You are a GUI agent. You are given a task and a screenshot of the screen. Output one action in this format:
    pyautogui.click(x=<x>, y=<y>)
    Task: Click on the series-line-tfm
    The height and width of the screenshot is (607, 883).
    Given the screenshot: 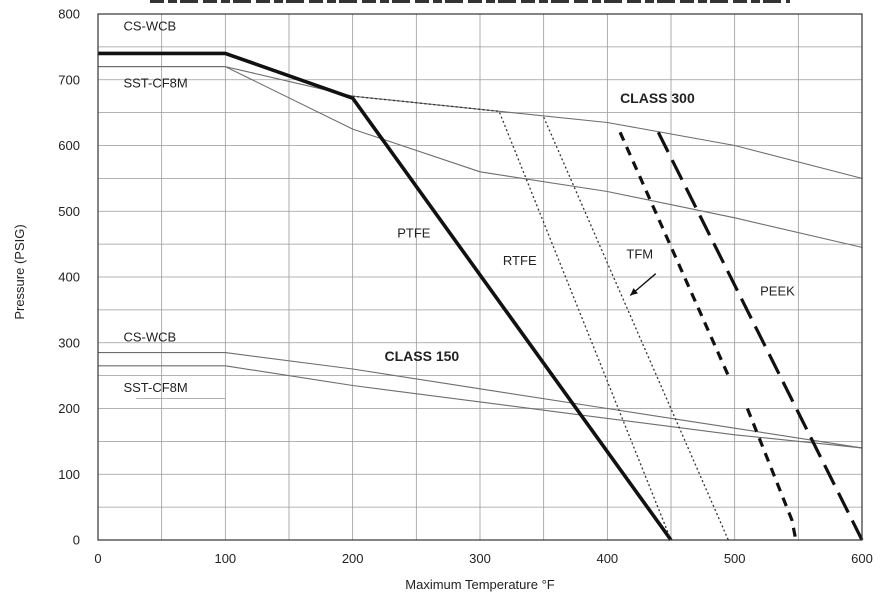 What is the action you would take?
    pyautogui.click(x=636, y=328)
    